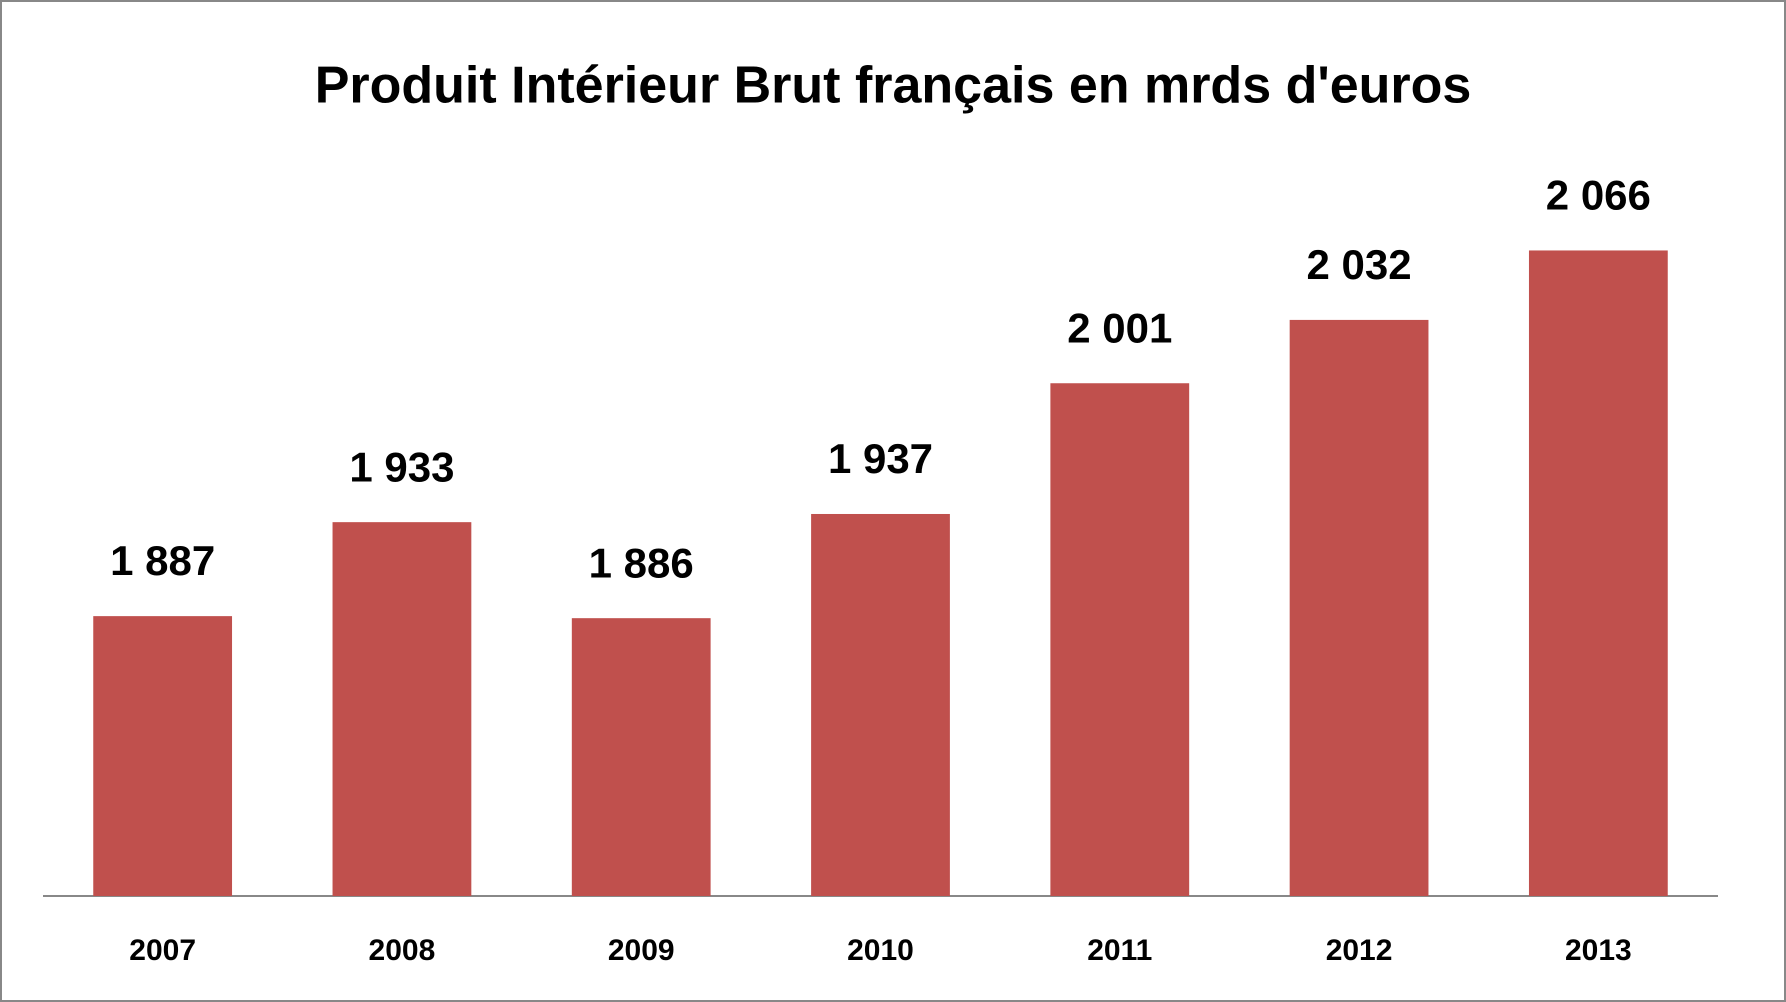  What do you see at coordinates (401, 466) in the screenshot?
I see `value-label: 1 933` at bounding box center [401, 466].